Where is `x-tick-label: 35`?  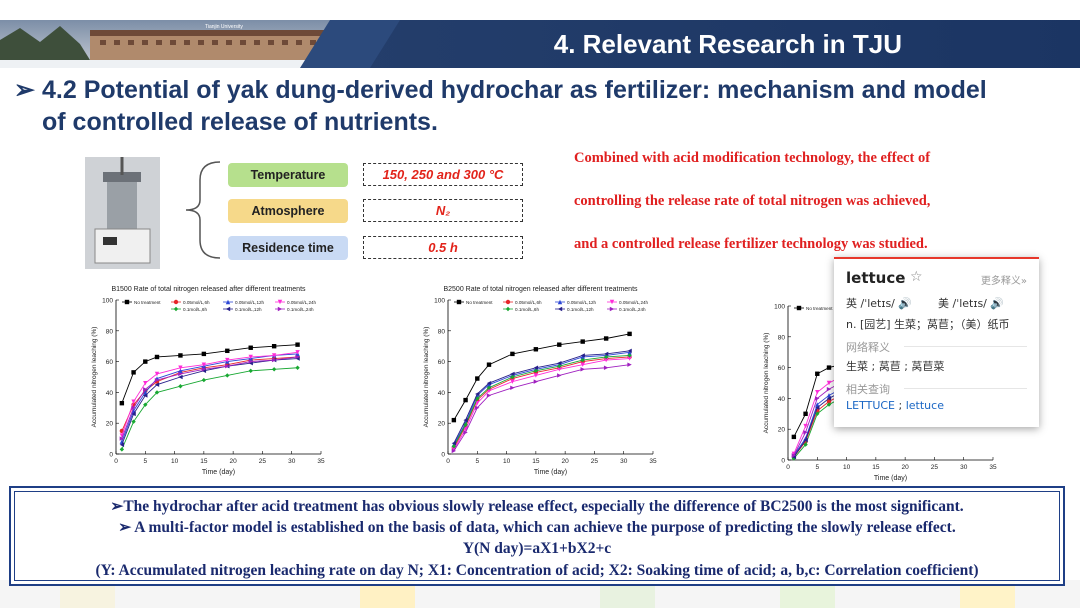
x-tick-label: 35 is located at coordinates (321, 461).